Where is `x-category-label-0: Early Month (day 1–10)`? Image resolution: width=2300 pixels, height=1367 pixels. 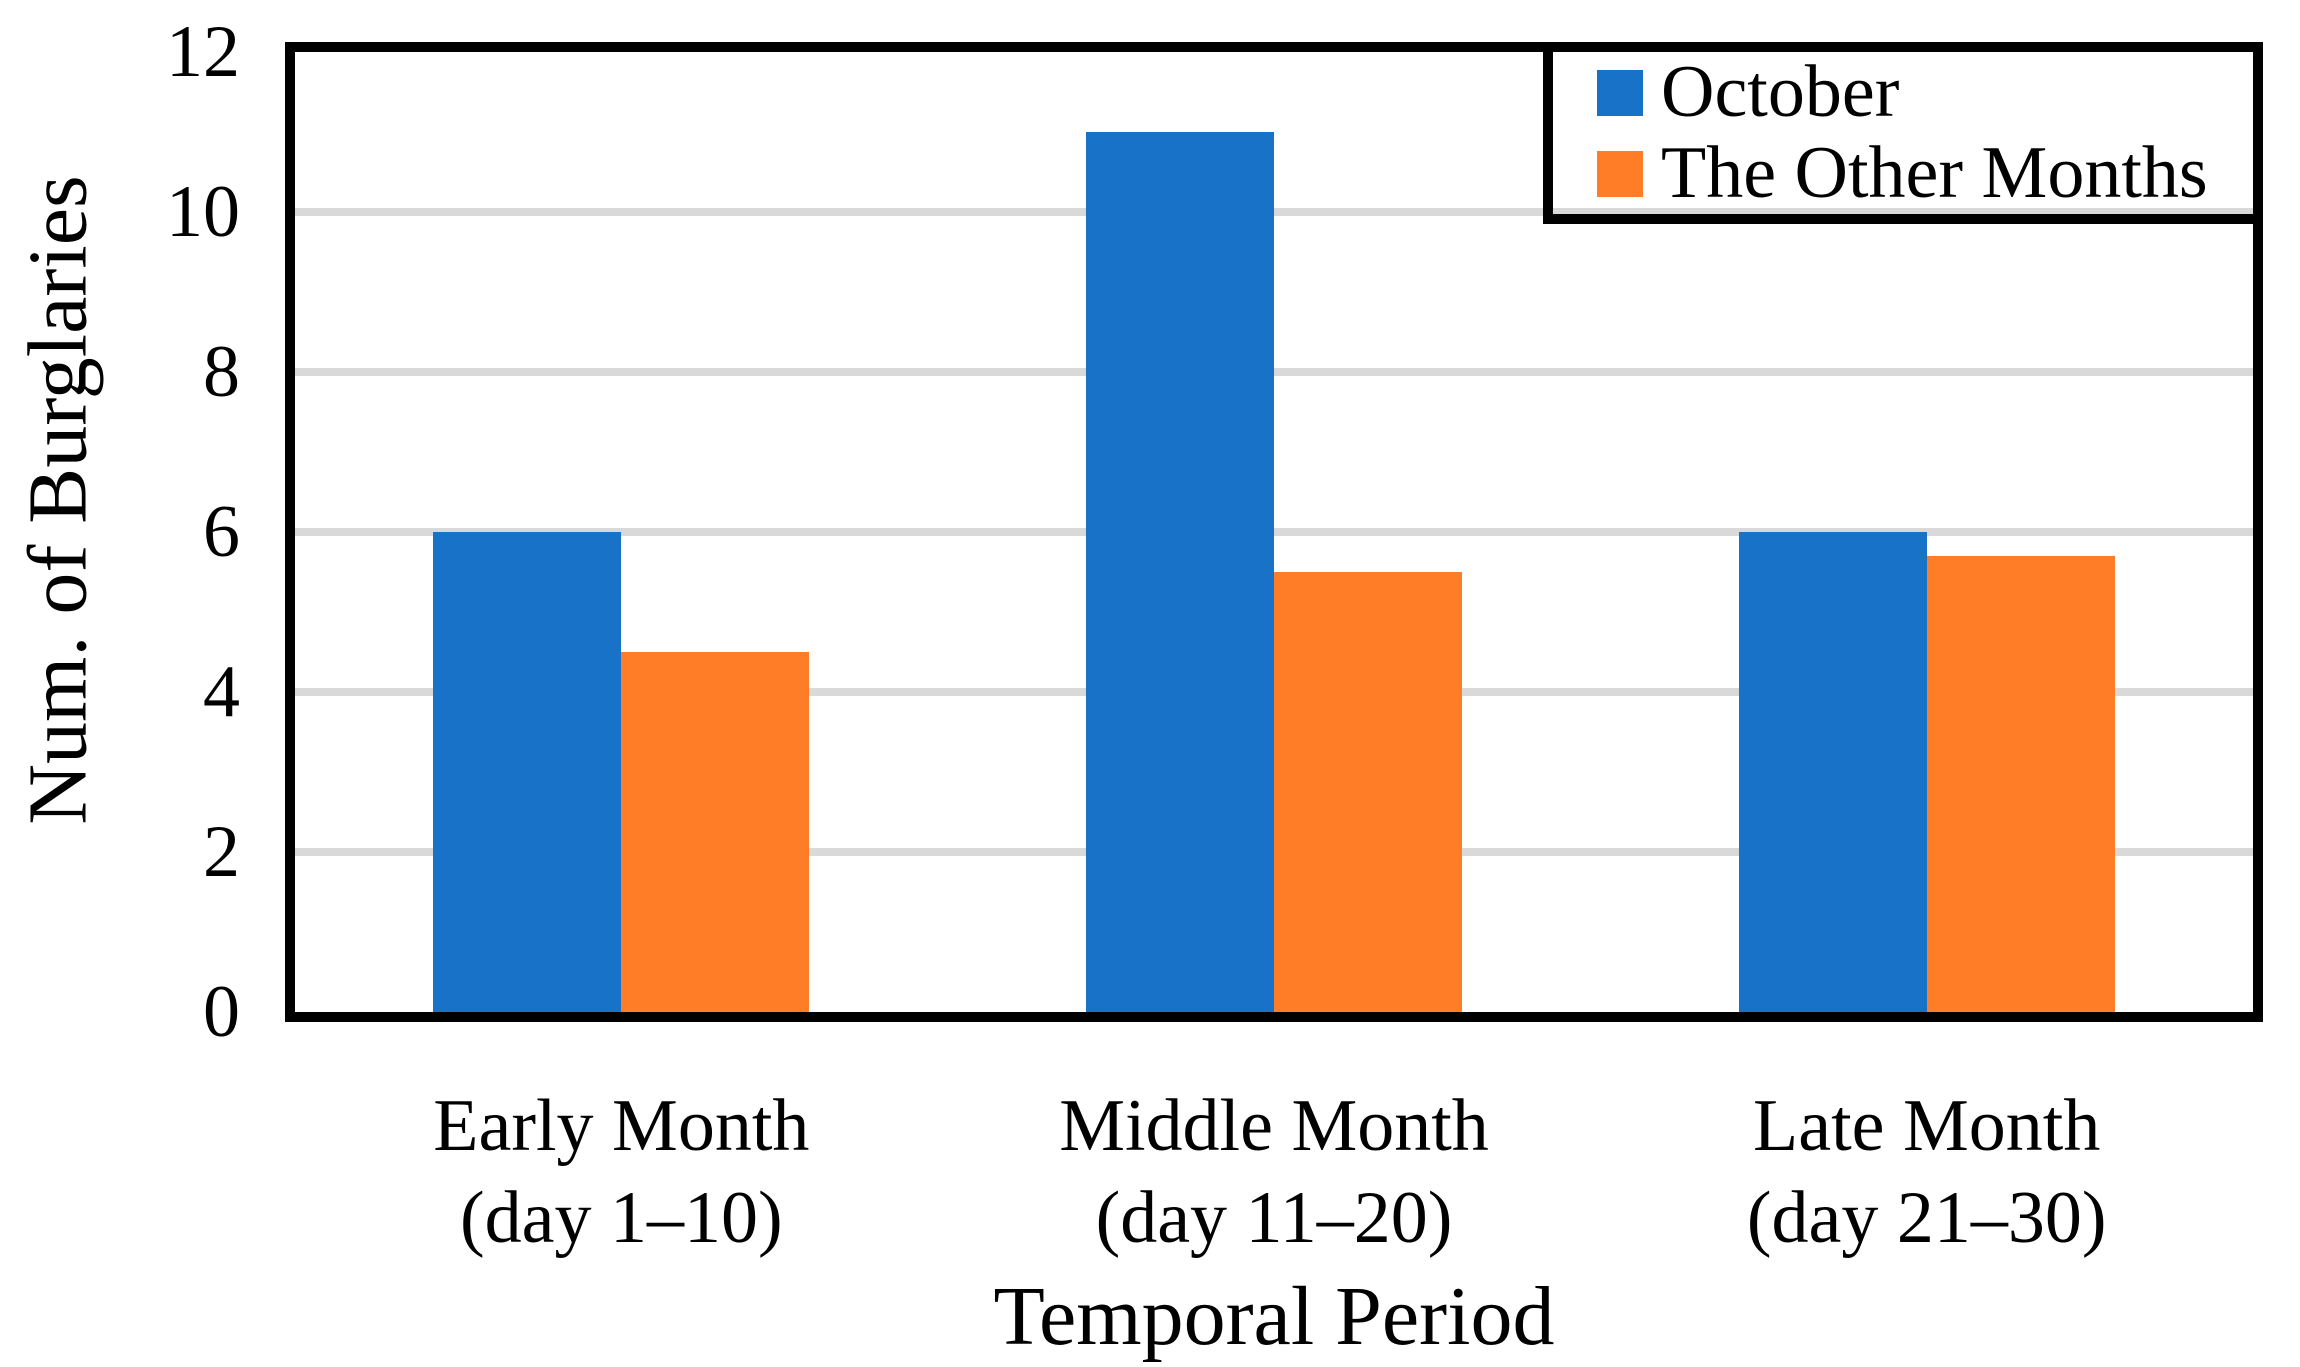
x-category-label-0: Early Month (day 1–10) is located at coordinates (621, 1172).